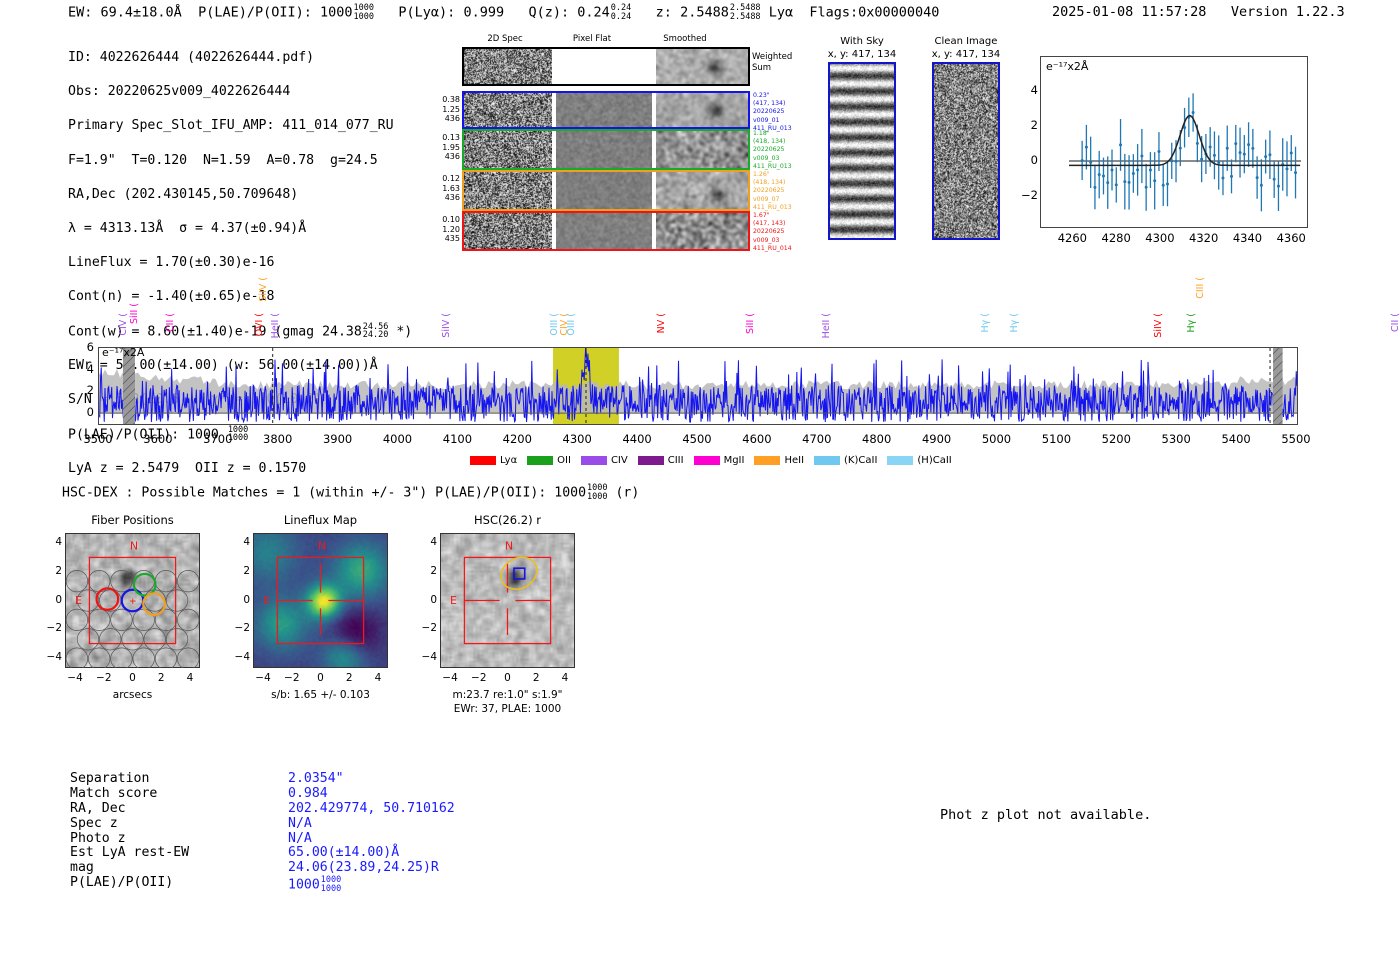  What do you see at coordinates (817, 439) in the screenshot?
I see `spectrum-xtick: 4700` at bounding box center [817, 439].